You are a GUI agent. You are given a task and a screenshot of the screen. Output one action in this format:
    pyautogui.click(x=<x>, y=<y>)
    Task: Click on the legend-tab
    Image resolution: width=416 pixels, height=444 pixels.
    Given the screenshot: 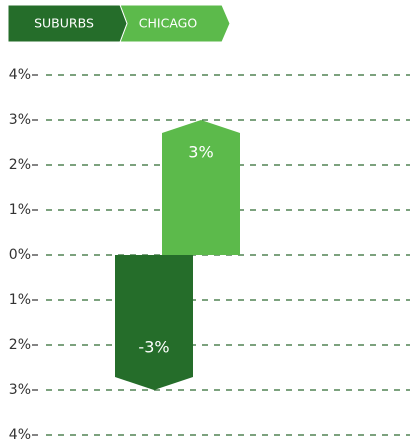 What is the action you would take?
    pyautogui.click(x=67, y=23)
    